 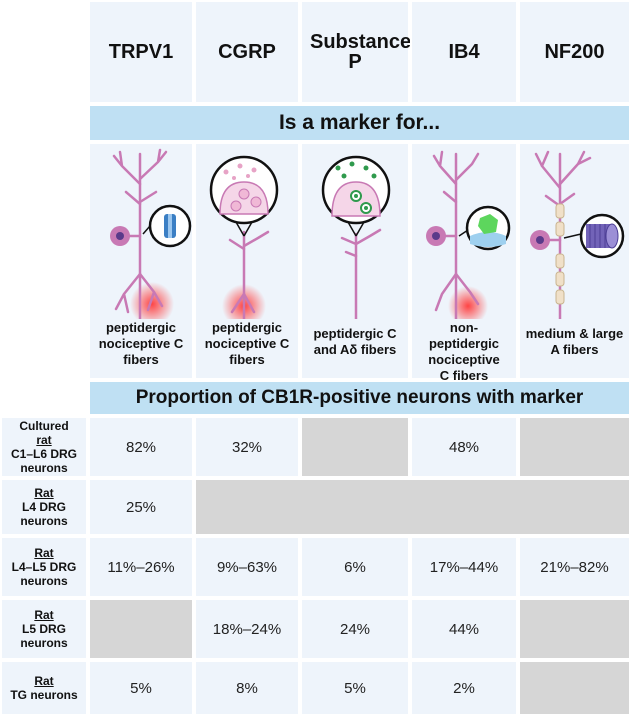 What do you see at coordinates (355, 341) in the screenshot?
I see `substance-p-caption: peptidergic C and Aδ fibers` at bounding box center [355, 341].